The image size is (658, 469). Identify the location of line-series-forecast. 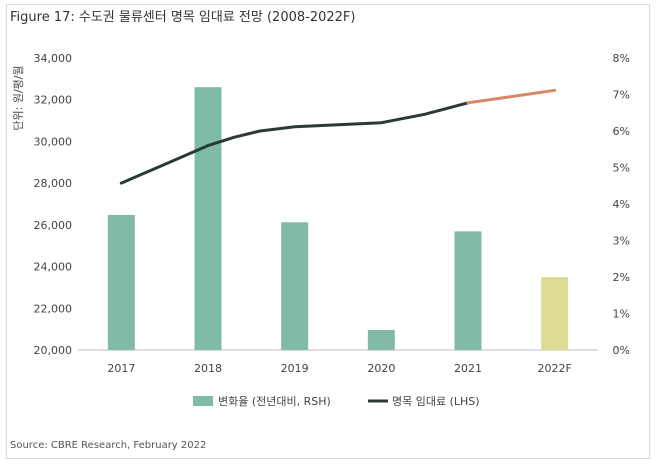
(511, 96).